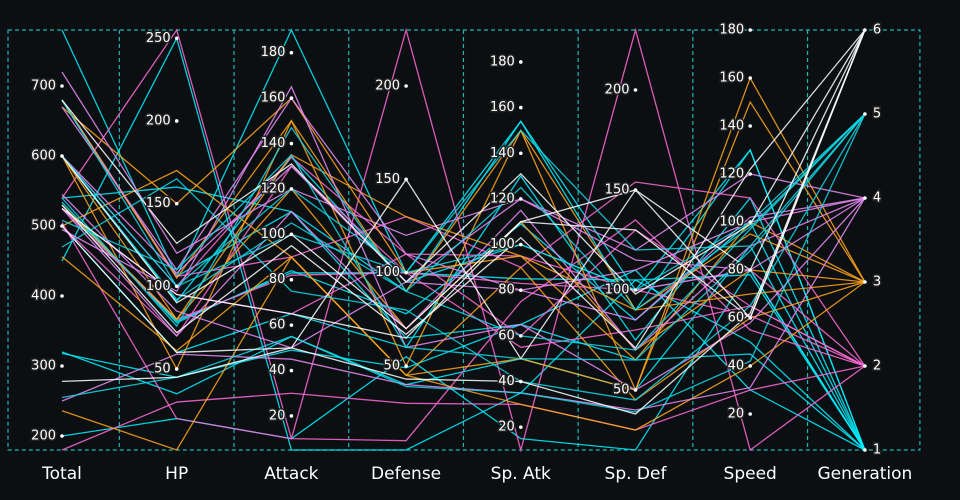 The height and width of the screenshot is (500, 960). Describe the element at coordinates (158, 203) in the screenshot. I see `tick-label: 150` at that location.